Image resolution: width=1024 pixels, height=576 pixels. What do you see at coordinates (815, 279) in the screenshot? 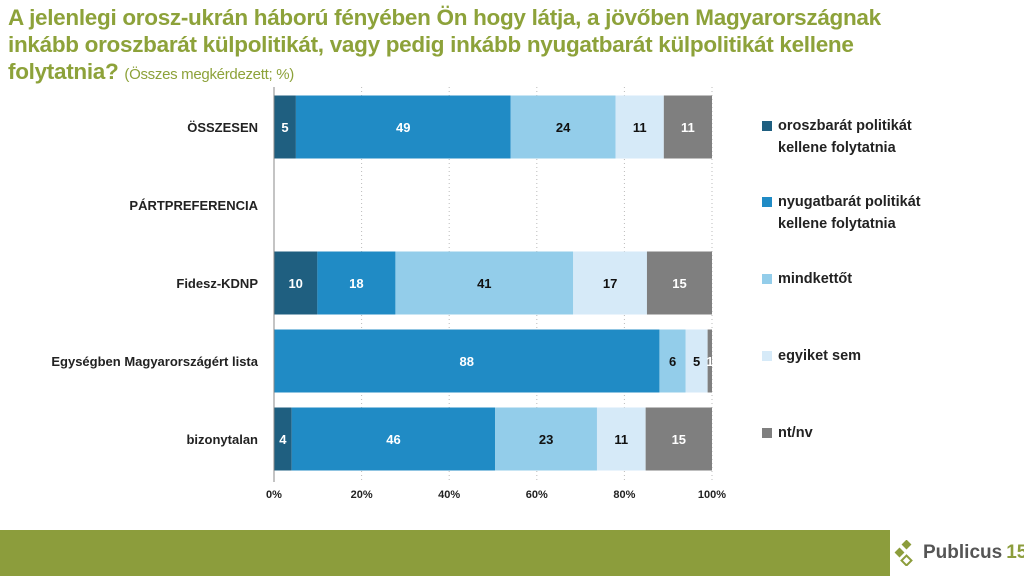
I see `legend-label: mindkettőt` at bounding box center [815, 279].